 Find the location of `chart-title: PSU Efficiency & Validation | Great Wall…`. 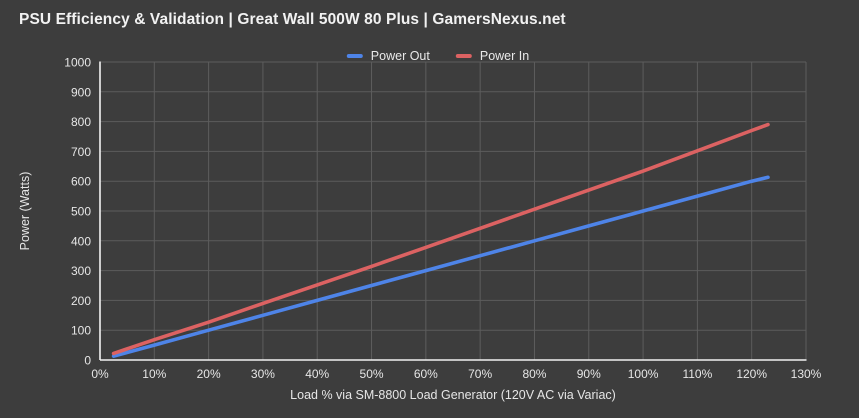

chart-title: PSU Efficiency & Validation | Great Wall… is located at coordinates (292, 19).